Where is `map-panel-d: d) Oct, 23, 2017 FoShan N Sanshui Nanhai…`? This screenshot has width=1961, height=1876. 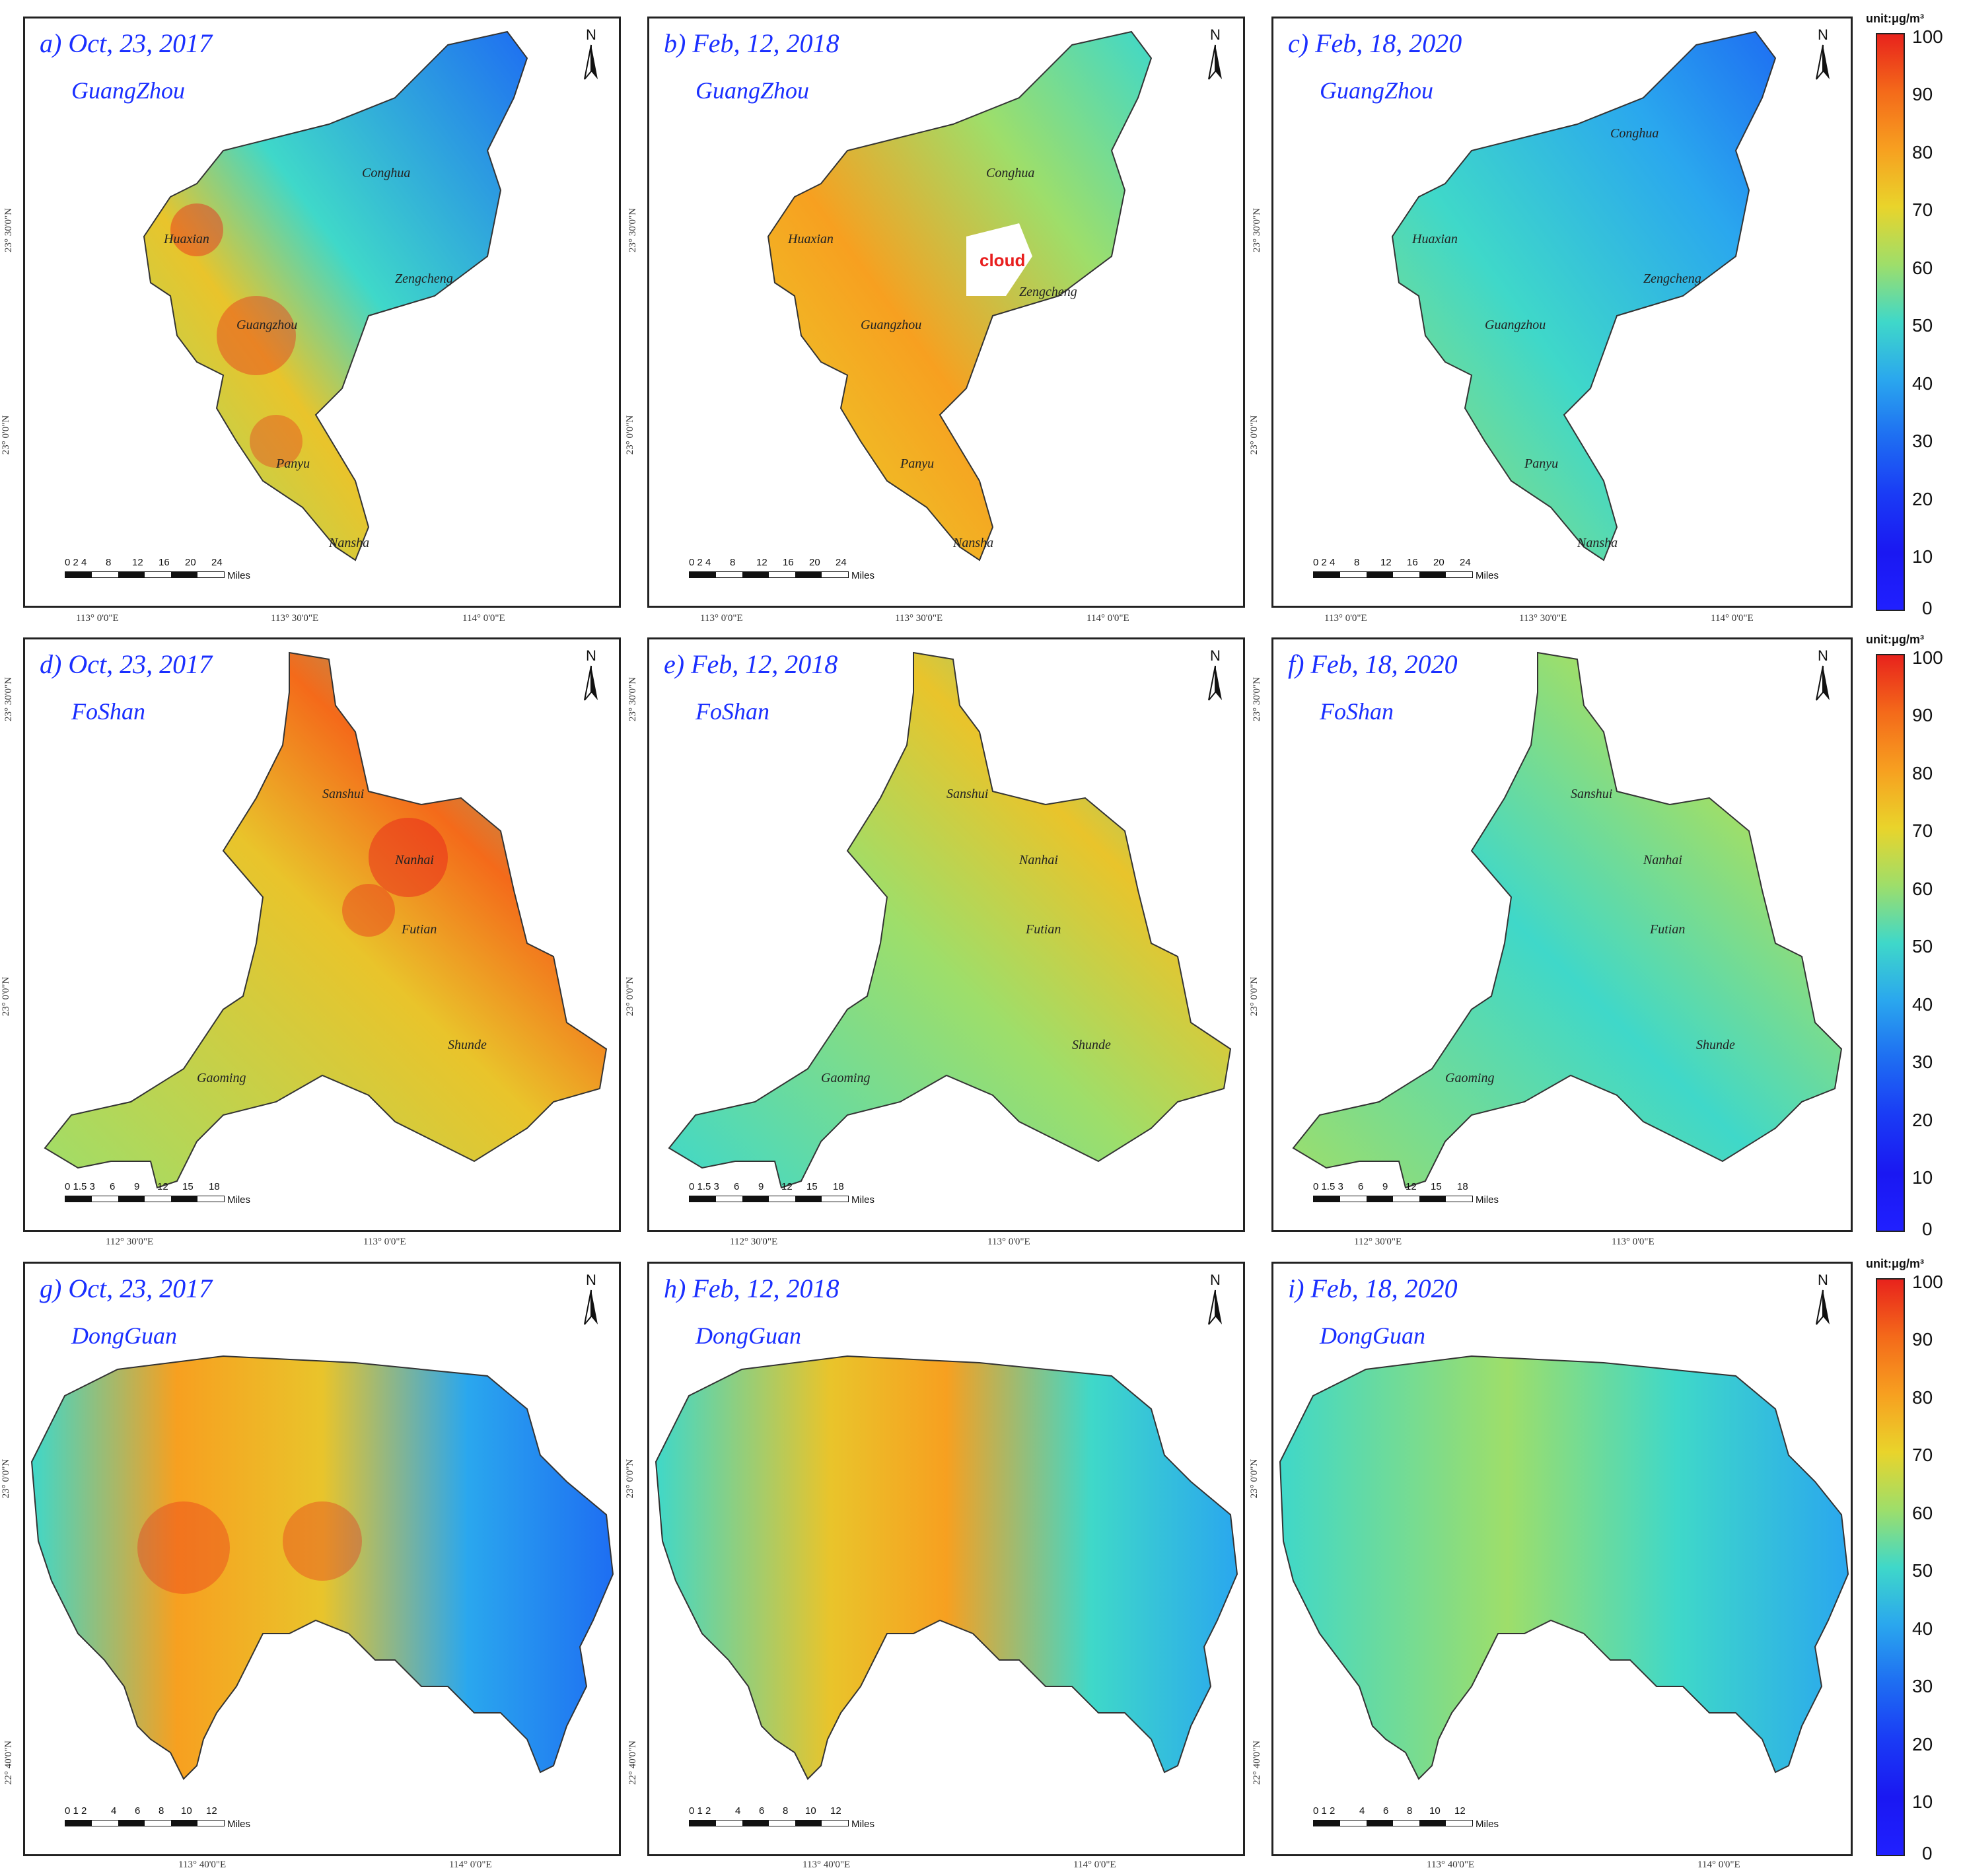
map-panel-d: d) Oct, 23, 2017 FoShan N Sanshui Nanhai… is located at coordinates (322, 934).